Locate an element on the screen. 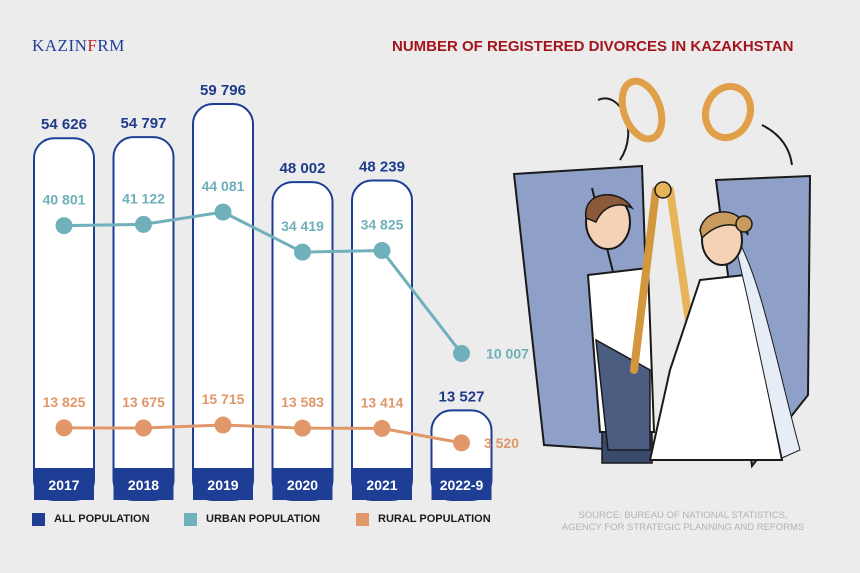 The image size is (860, 573). legend-label-urban: URBAN POPULATION is located at coordinates (263, 519).